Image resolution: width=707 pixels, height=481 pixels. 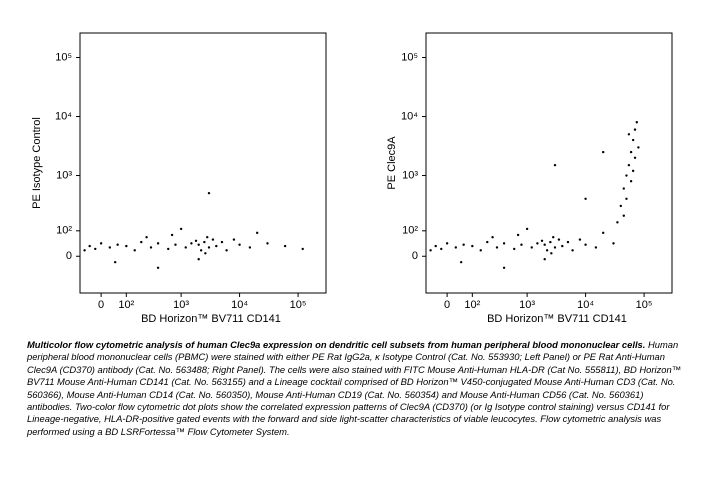 What do you see at coordinates (64, 175) in the screenshot?
I see `y-tick-label: 10³` at bounding box center [64, 175].